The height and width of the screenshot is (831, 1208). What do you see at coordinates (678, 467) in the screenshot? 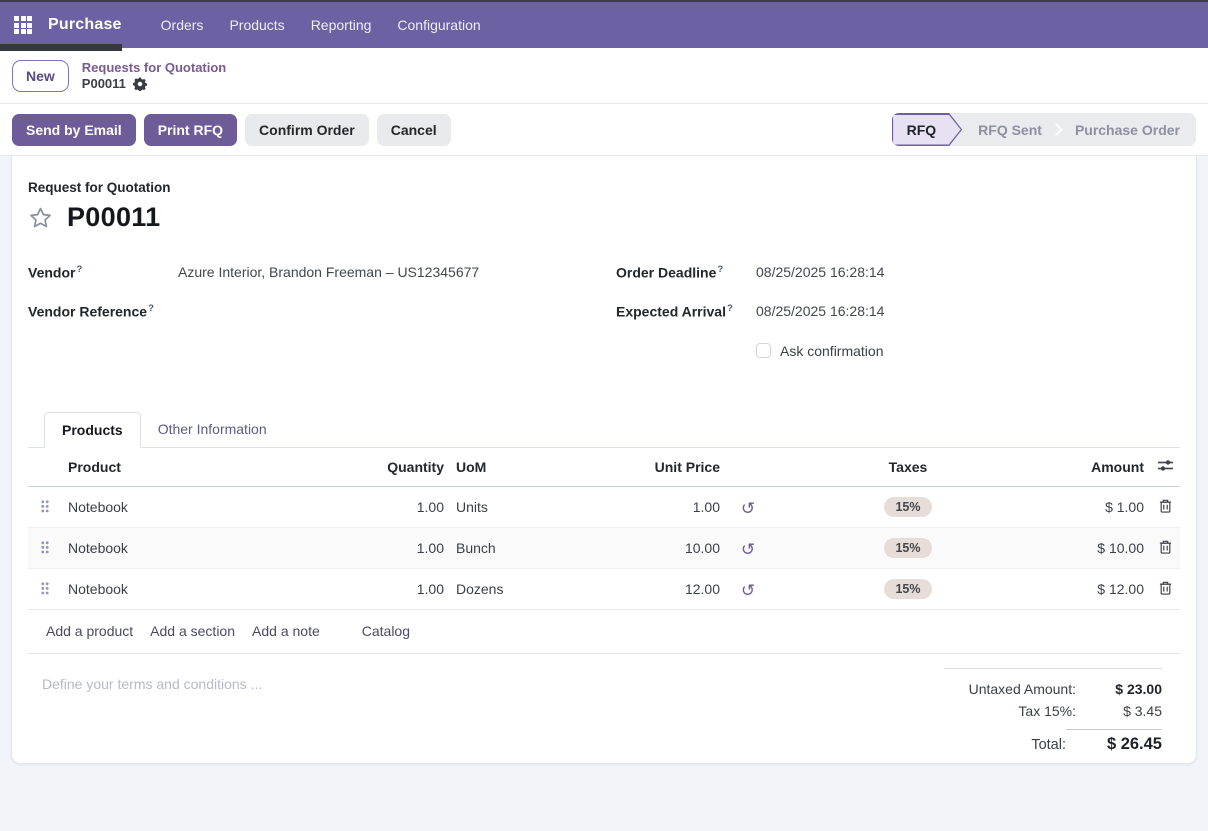
I see `unit-price-column-header: Unit Price` at bounding box center [678, 467].